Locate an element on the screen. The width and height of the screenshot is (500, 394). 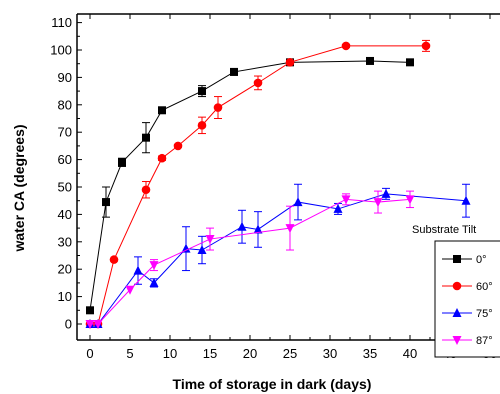
legend-item: 60° is located at coordinates (467, 287).